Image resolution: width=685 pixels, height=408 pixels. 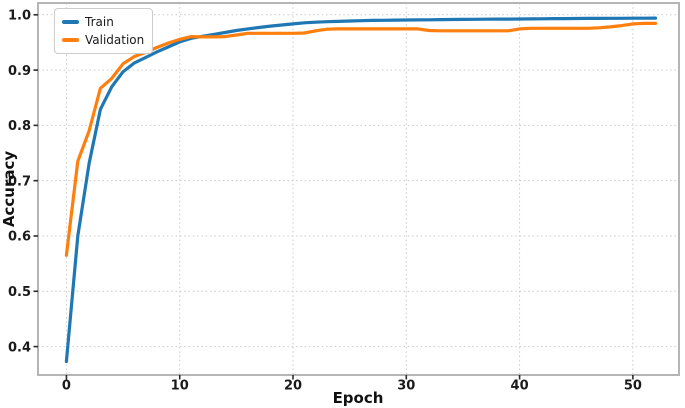 What do you see at coordinates (358, 398) in the screenshot?
I see `x-axis-label: Epoch` at bounding box center [358, 398].